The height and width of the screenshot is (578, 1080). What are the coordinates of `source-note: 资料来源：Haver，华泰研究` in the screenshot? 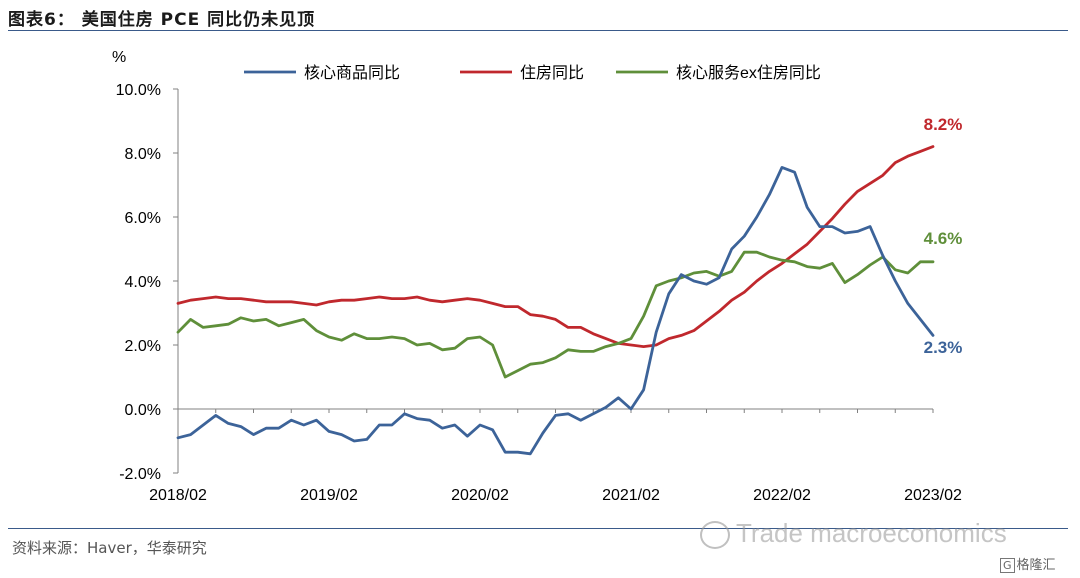 It's located at (109, 548).